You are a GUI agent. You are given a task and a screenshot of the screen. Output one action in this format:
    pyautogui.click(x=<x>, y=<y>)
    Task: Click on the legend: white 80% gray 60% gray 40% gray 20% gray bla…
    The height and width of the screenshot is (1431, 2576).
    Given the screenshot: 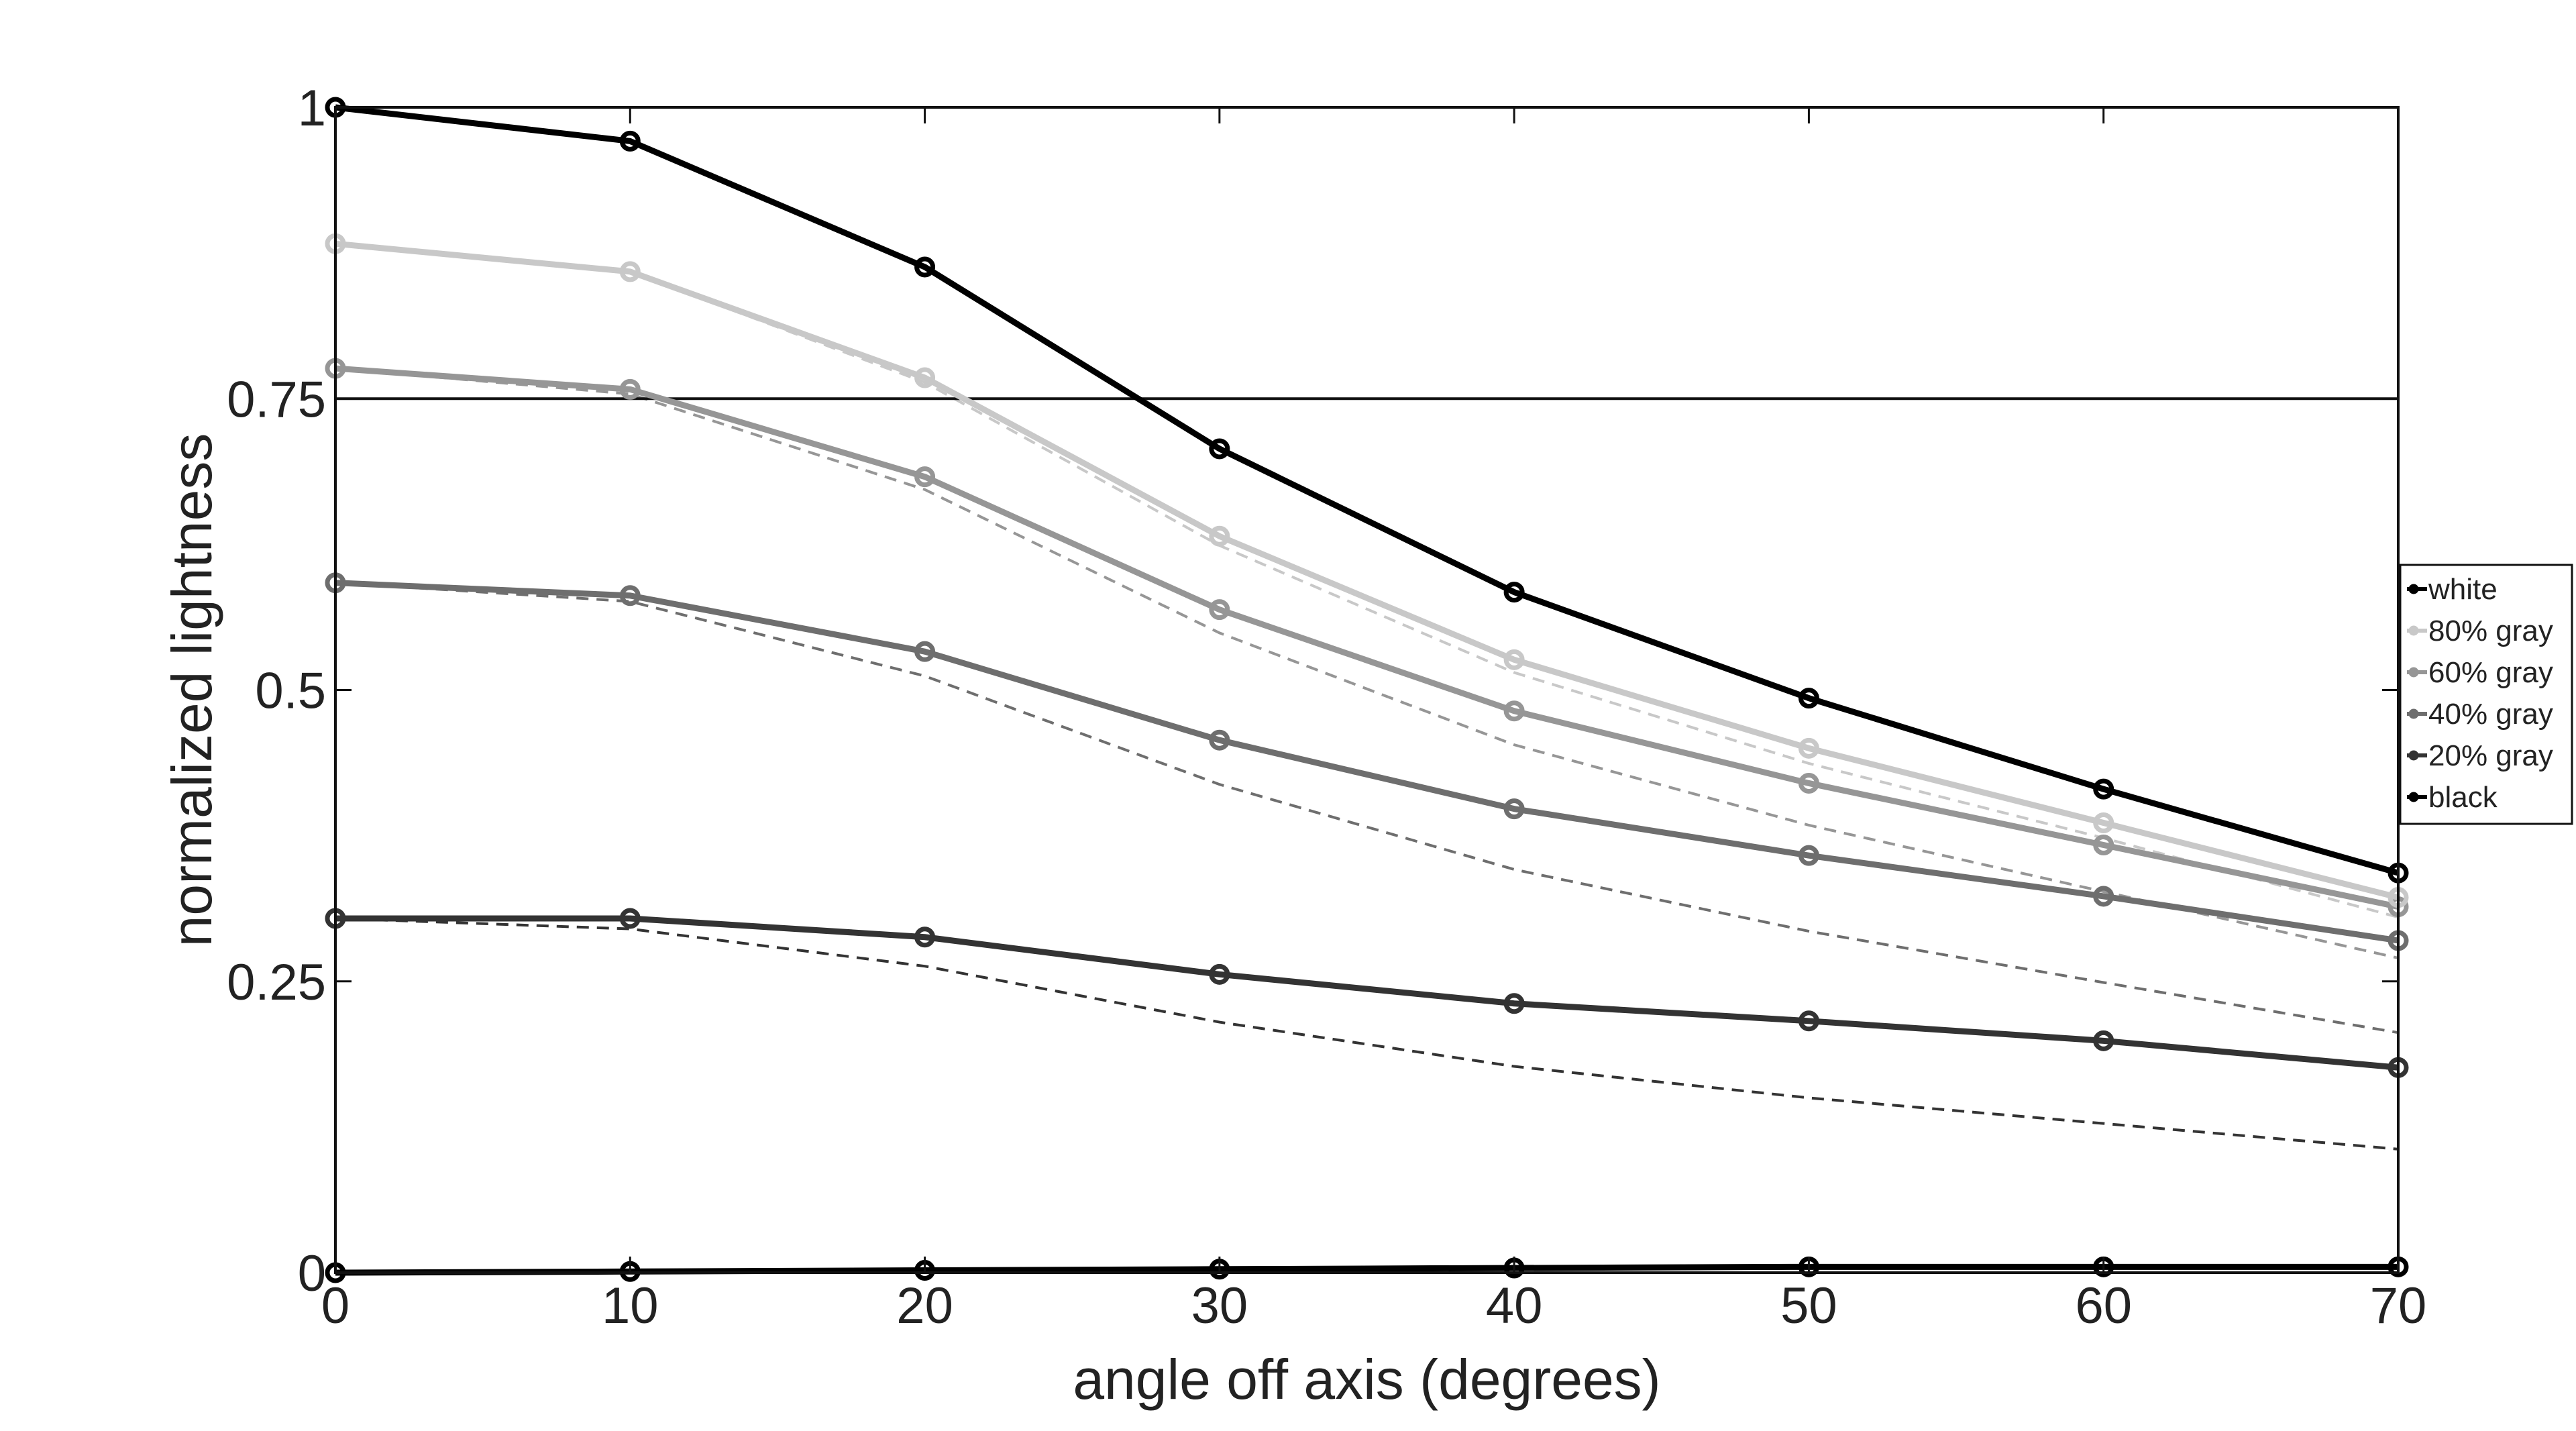 What is the action you would take?
    pyautogui.click(x=2486, y=694)
    